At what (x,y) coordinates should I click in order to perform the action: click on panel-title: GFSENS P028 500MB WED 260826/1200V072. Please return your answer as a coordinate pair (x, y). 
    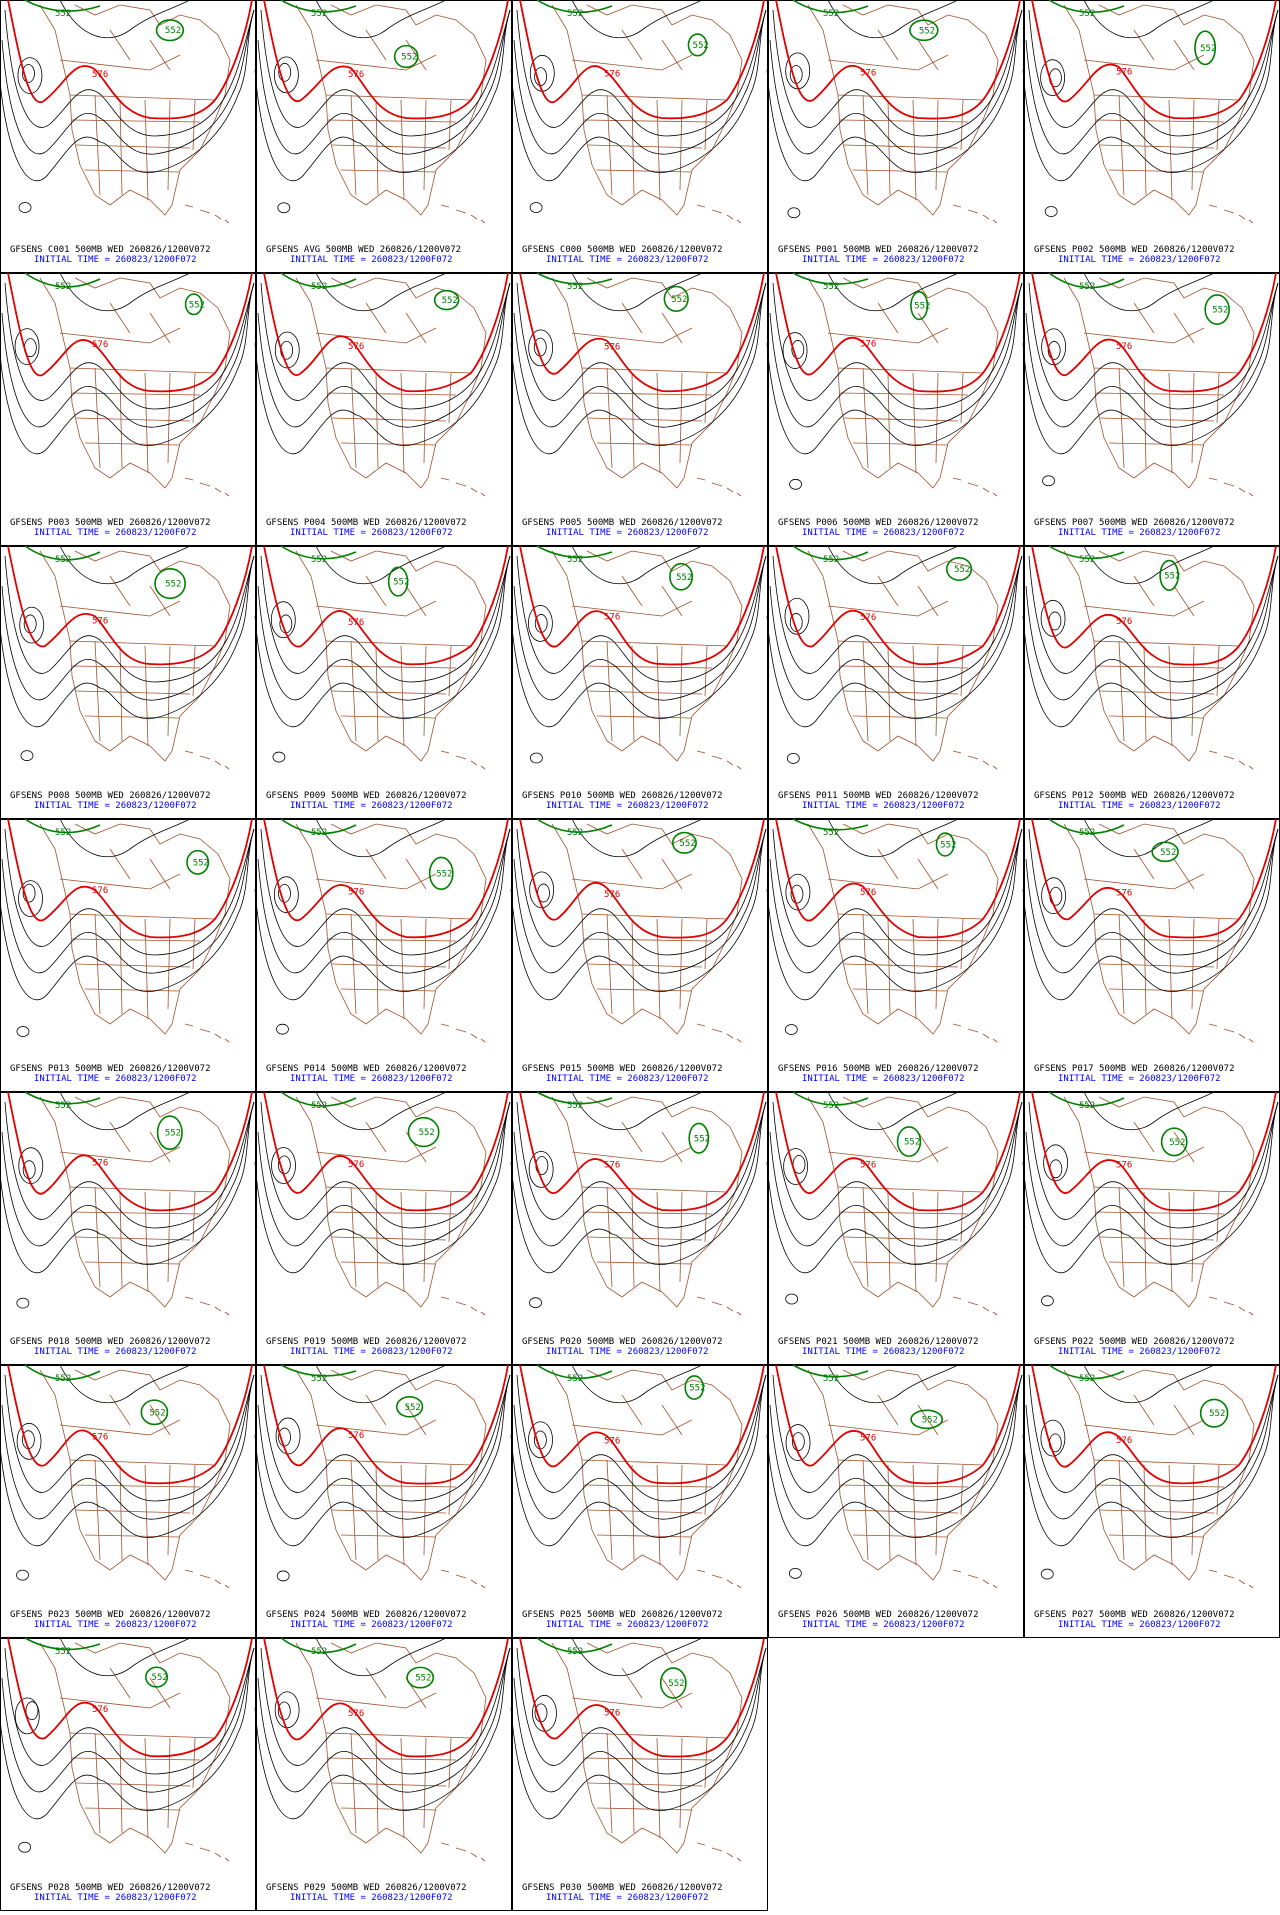
    Looking at the image, I should click on (110, 1888).